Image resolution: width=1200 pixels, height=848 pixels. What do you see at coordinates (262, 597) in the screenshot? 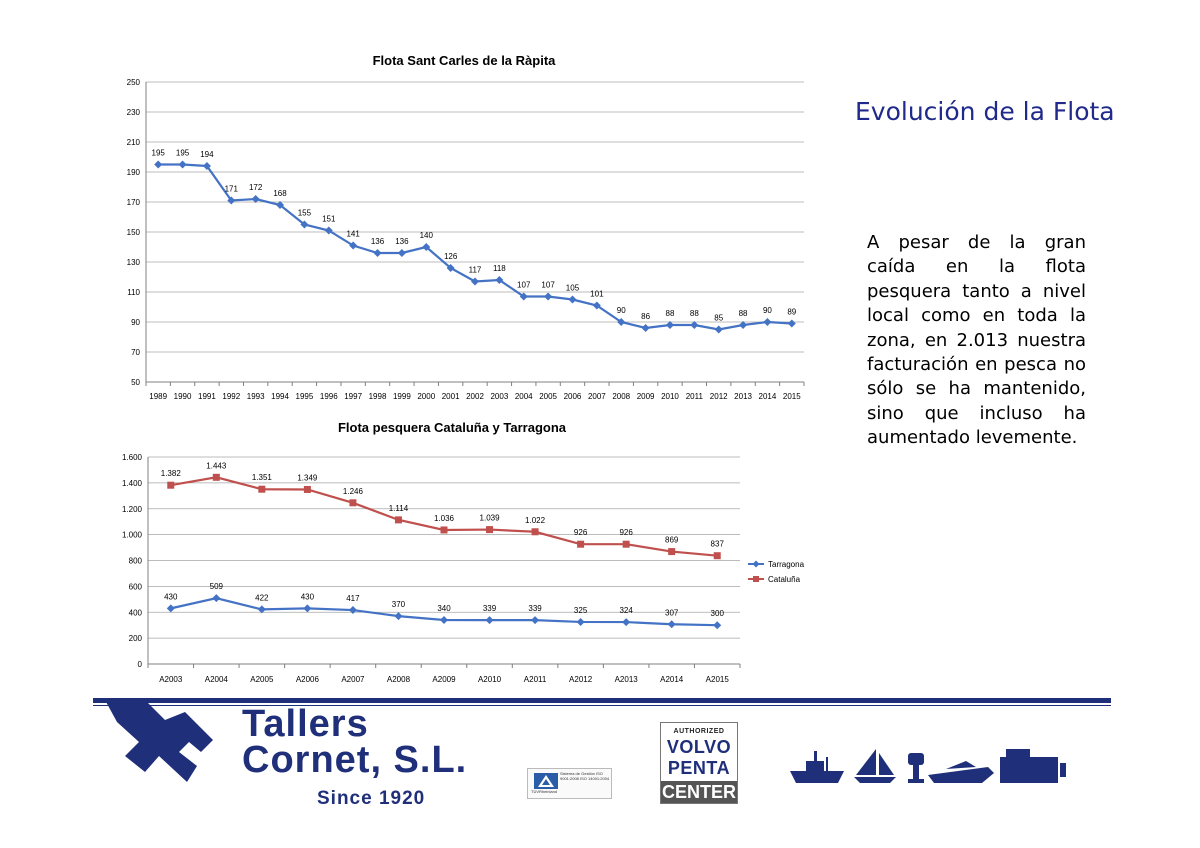
I see `data-label: 422` at bounding box center [262, 597].